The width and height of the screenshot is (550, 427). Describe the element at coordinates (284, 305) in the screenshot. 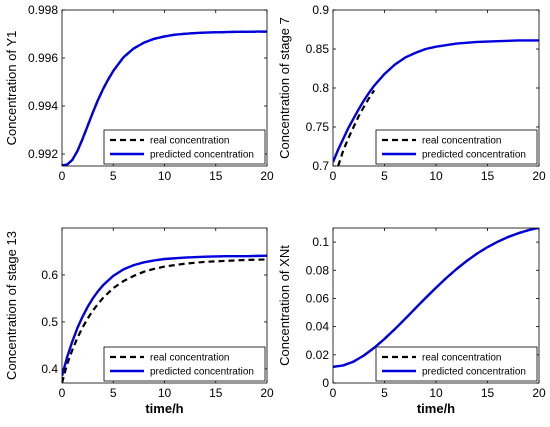

I see `y-axis-label: Concentration of XNt` at that location.